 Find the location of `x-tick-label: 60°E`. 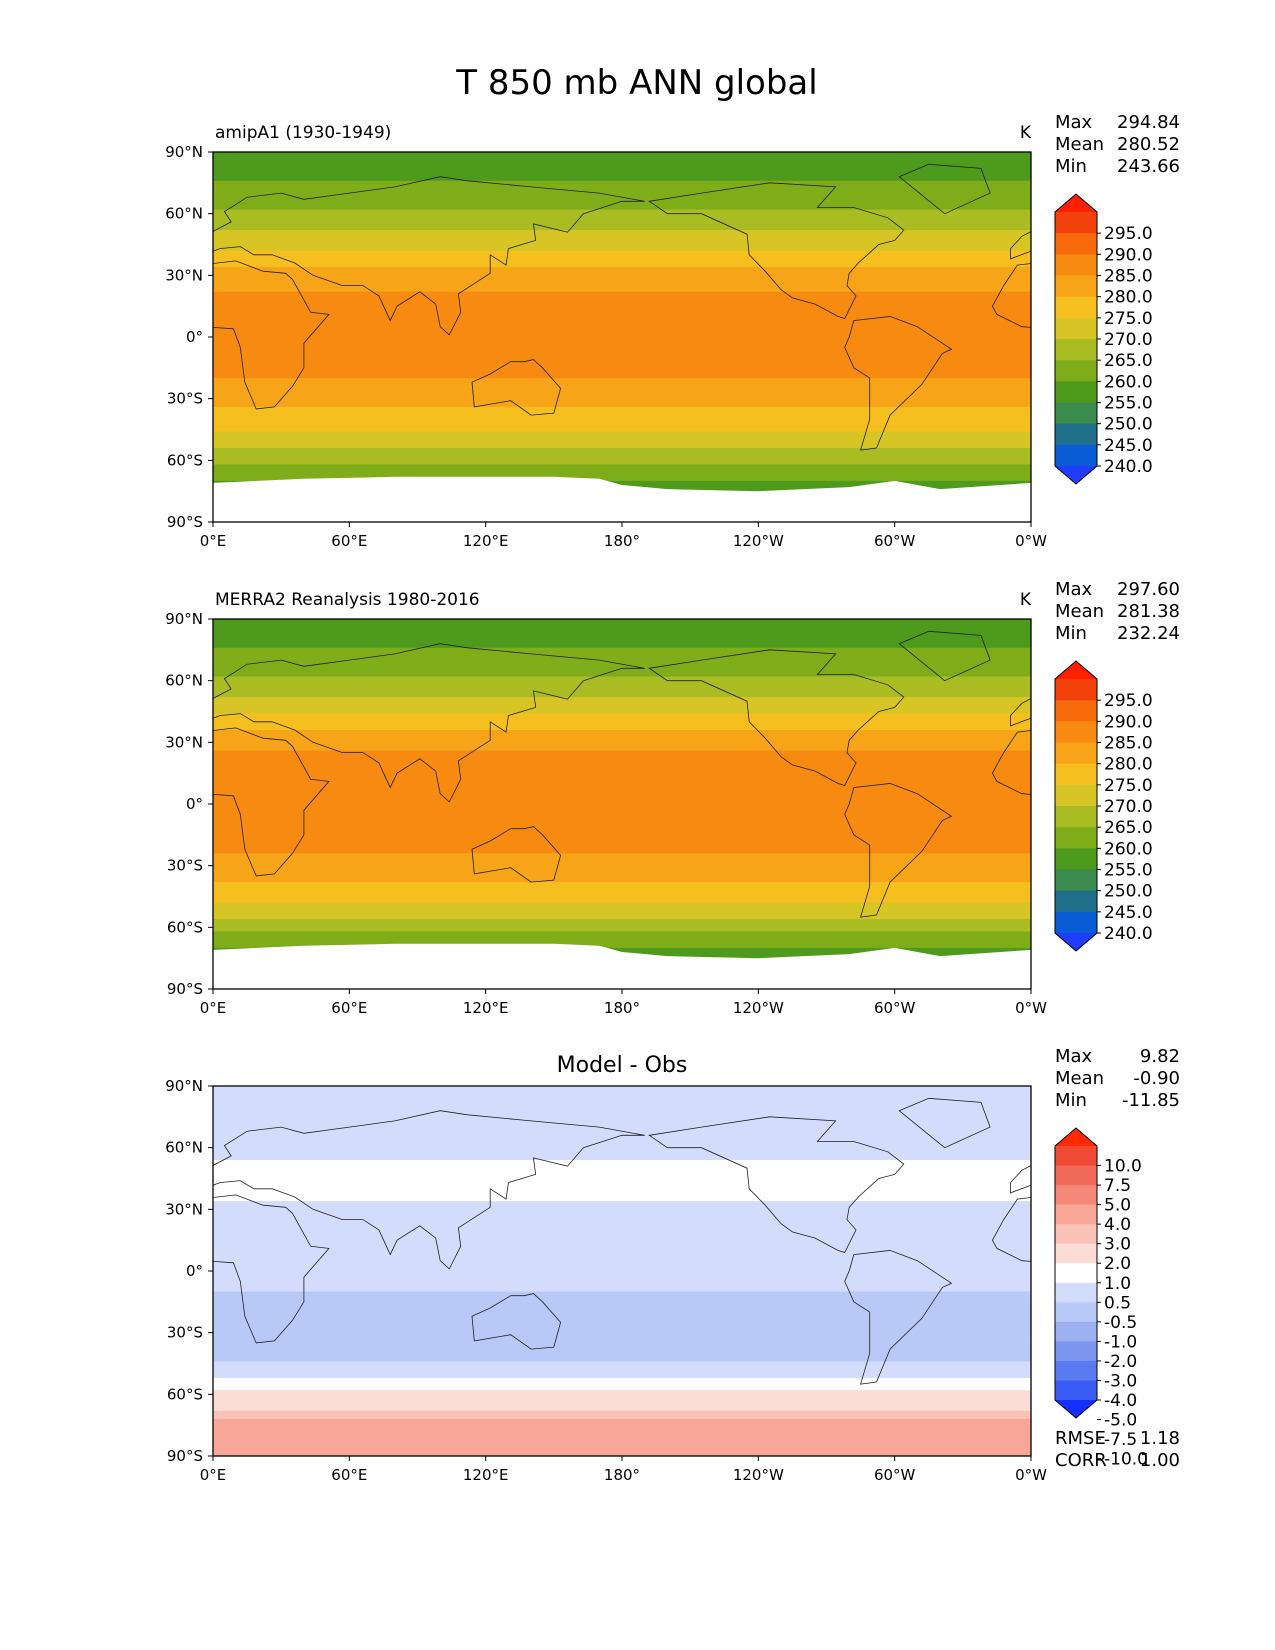

x-tick-label: 60°E is located at coordinates (349, 541).